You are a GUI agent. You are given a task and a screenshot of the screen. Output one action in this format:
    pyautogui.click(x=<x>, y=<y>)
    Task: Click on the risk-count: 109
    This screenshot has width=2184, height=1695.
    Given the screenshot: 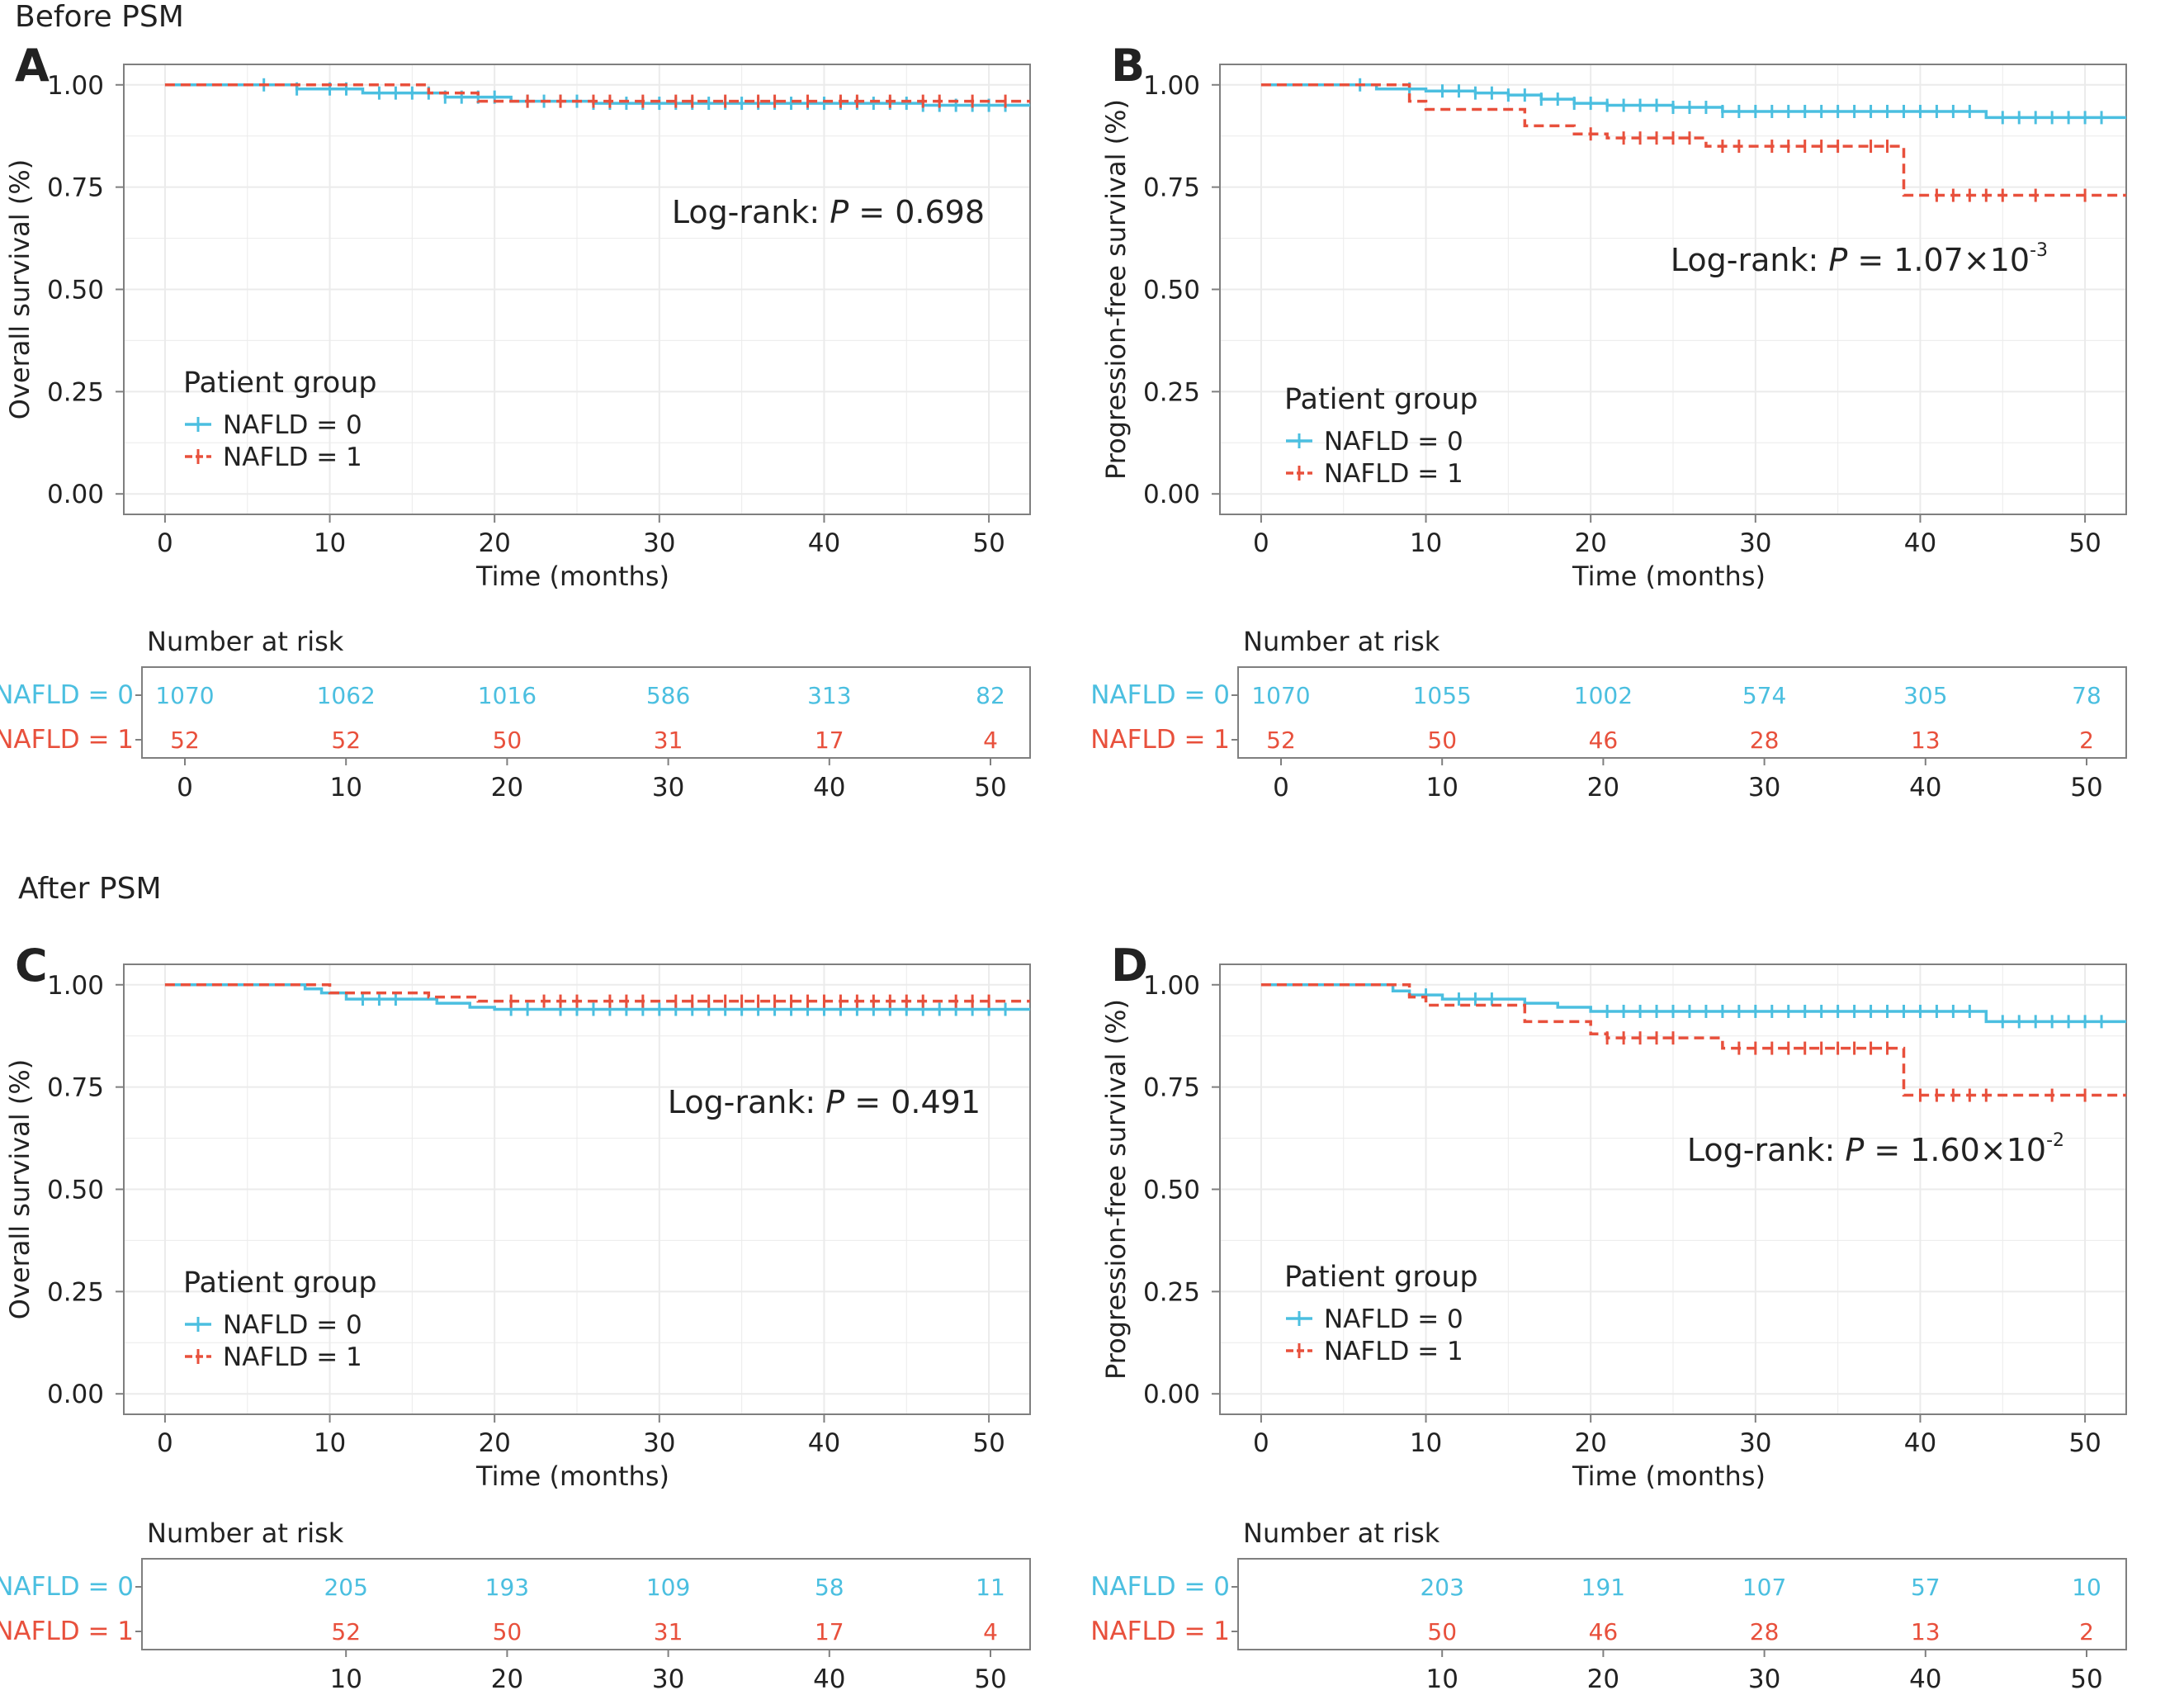 What is the action you would take?
    pyautogui.click(x=668, y=1587)
    